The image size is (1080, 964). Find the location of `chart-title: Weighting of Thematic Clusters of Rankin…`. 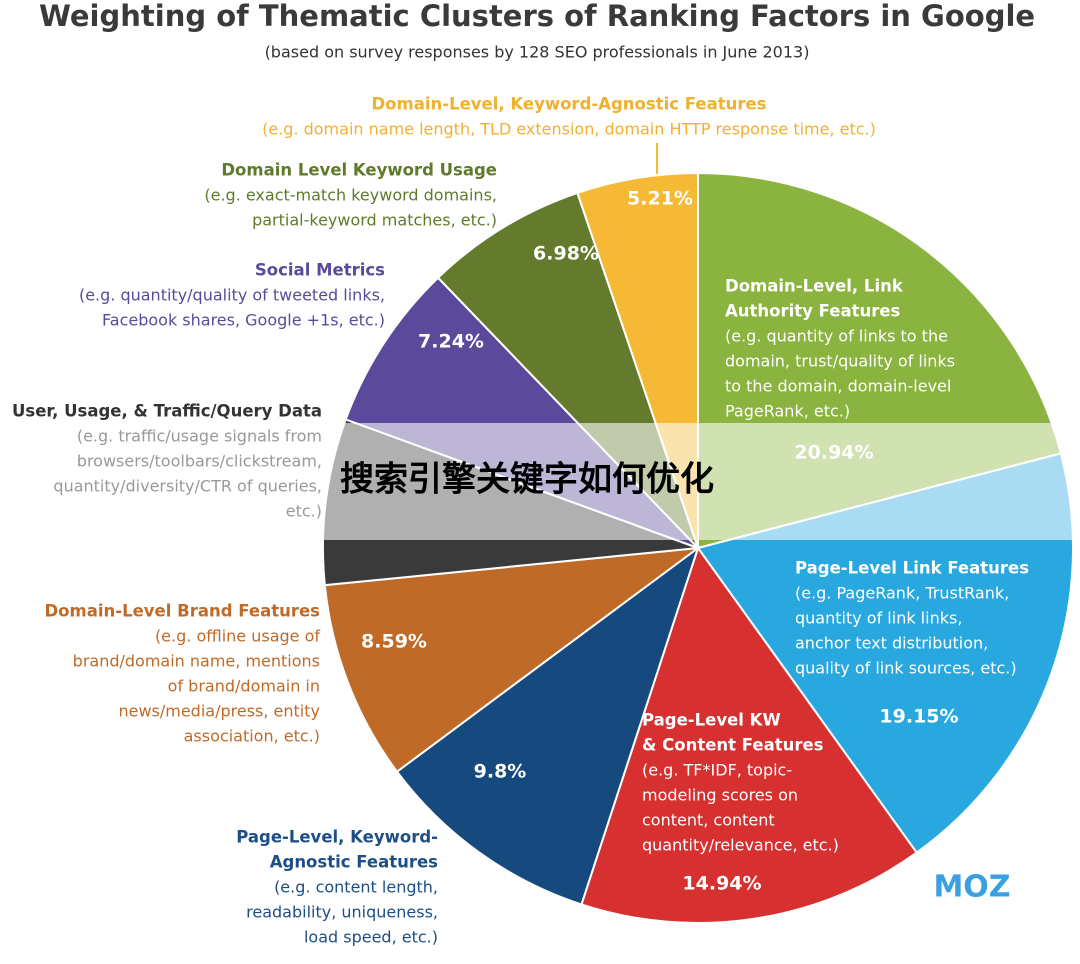

chart-title: Weighting of Thematic Clusters of Rankin… is located at coordinates (537, 16).